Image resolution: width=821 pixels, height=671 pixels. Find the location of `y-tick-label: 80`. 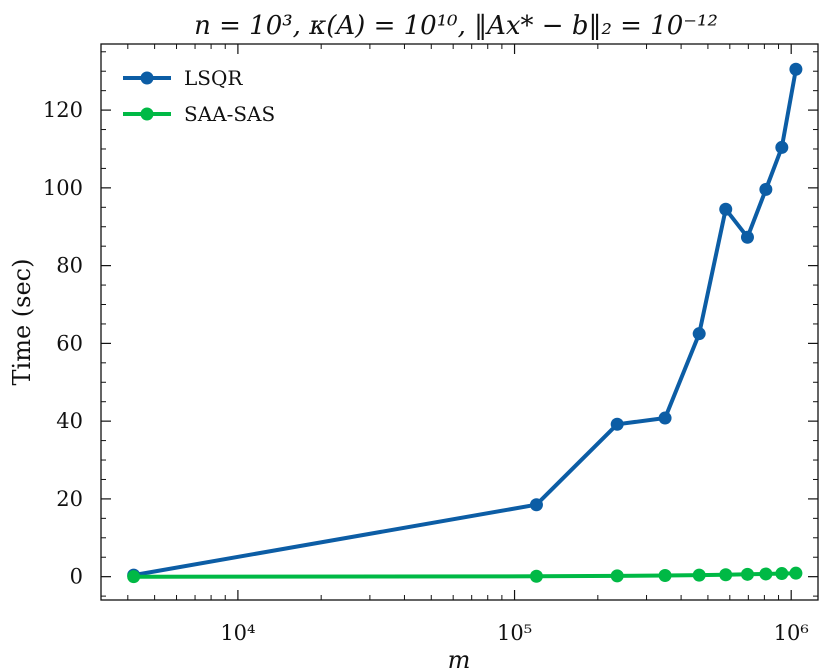

y-tick-label: 80 is located at coordinates (69, 266).